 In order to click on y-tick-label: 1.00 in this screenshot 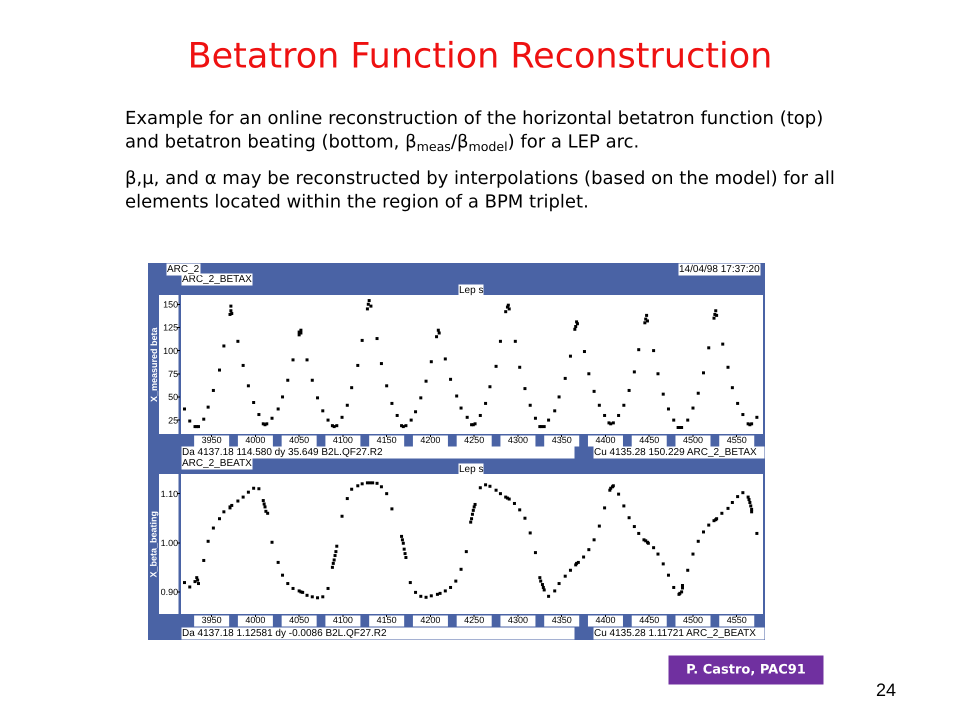, I will do `click(169, 543)`.